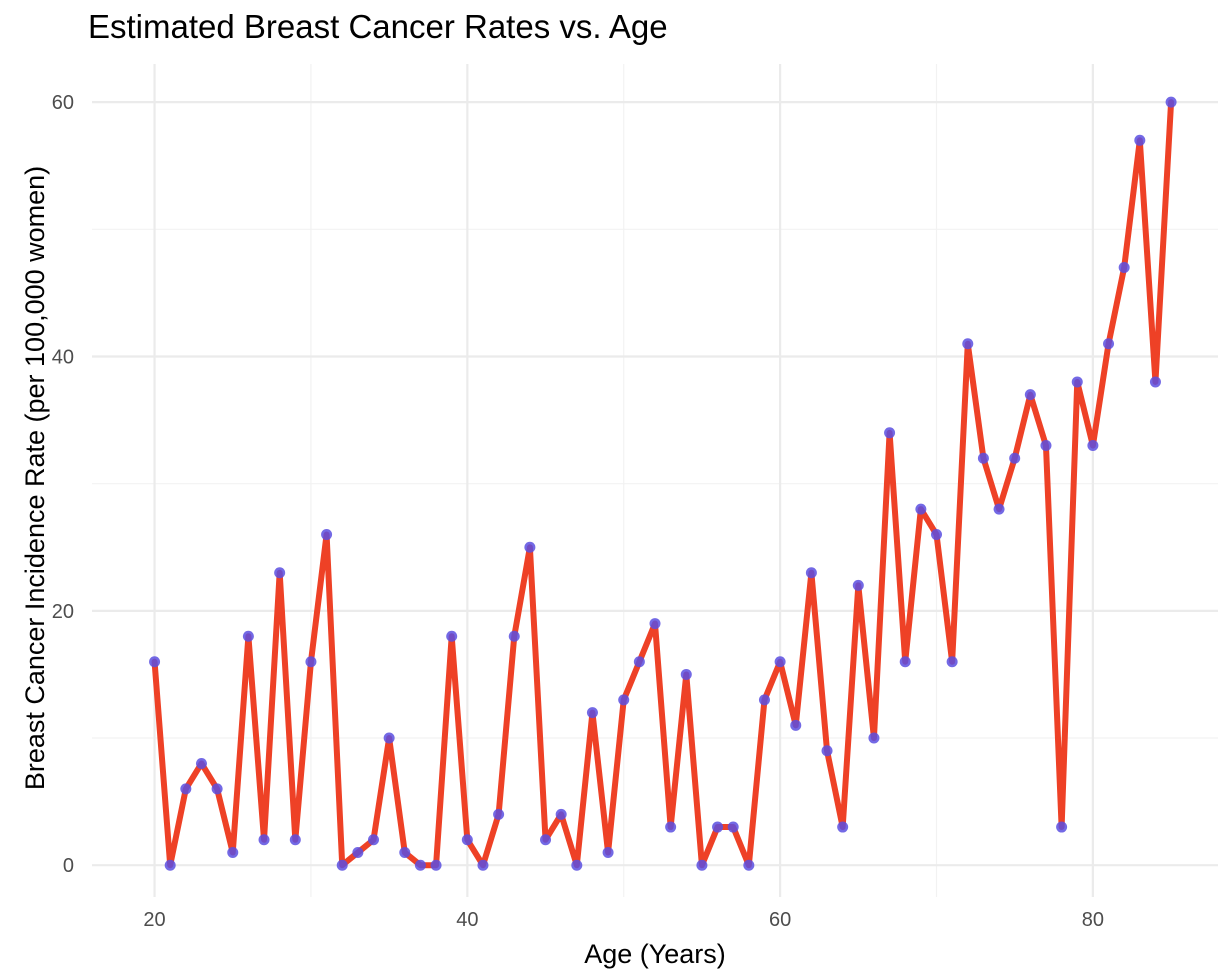  Describe the element at coordinates (63, 484) in the screenshot. I see `y-axis-ticks: 0 20 40 60` at that location.